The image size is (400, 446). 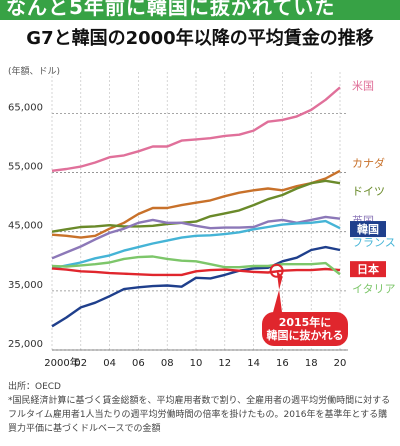 I want to click on x-tick-label: 08, so click(x=167, y=363).